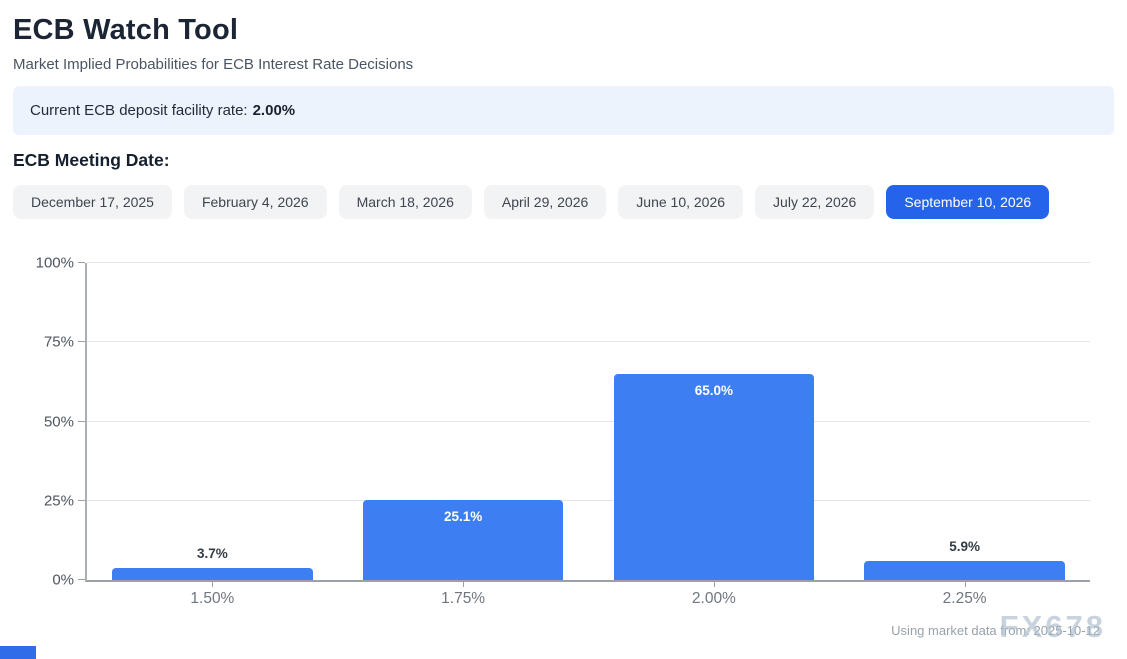  What do you see at coordinates (713, 598) in the screenshot?
I see `x-axis-label-2.00%: 2.00%` at bounding box center [713, 598].